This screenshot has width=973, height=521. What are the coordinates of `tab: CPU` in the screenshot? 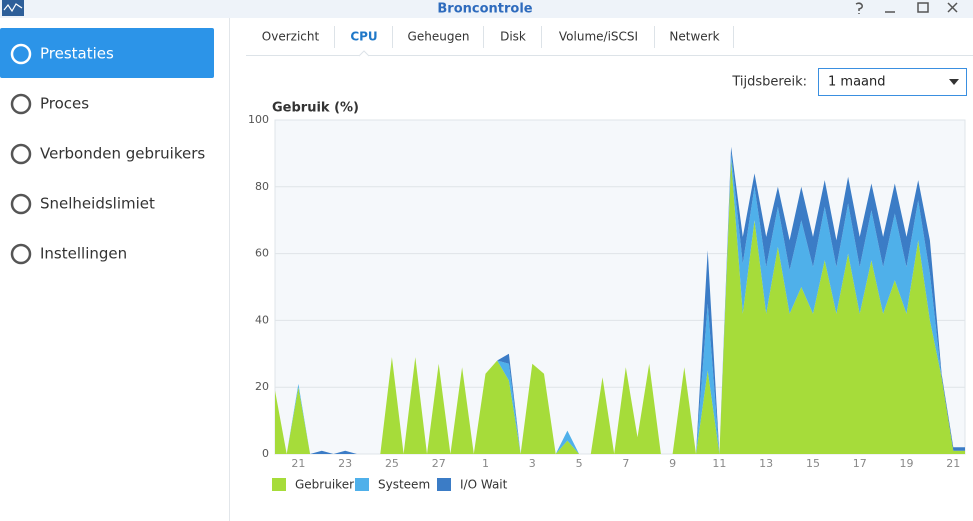 It's located at (363, 37).